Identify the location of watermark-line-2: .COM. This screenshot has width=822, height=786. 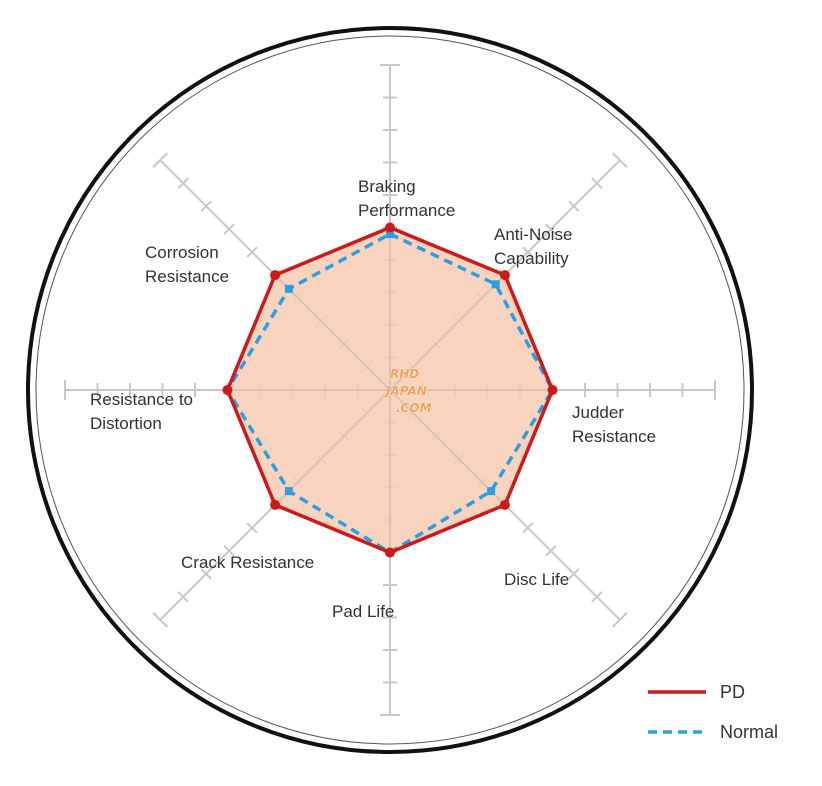
(414, 408).